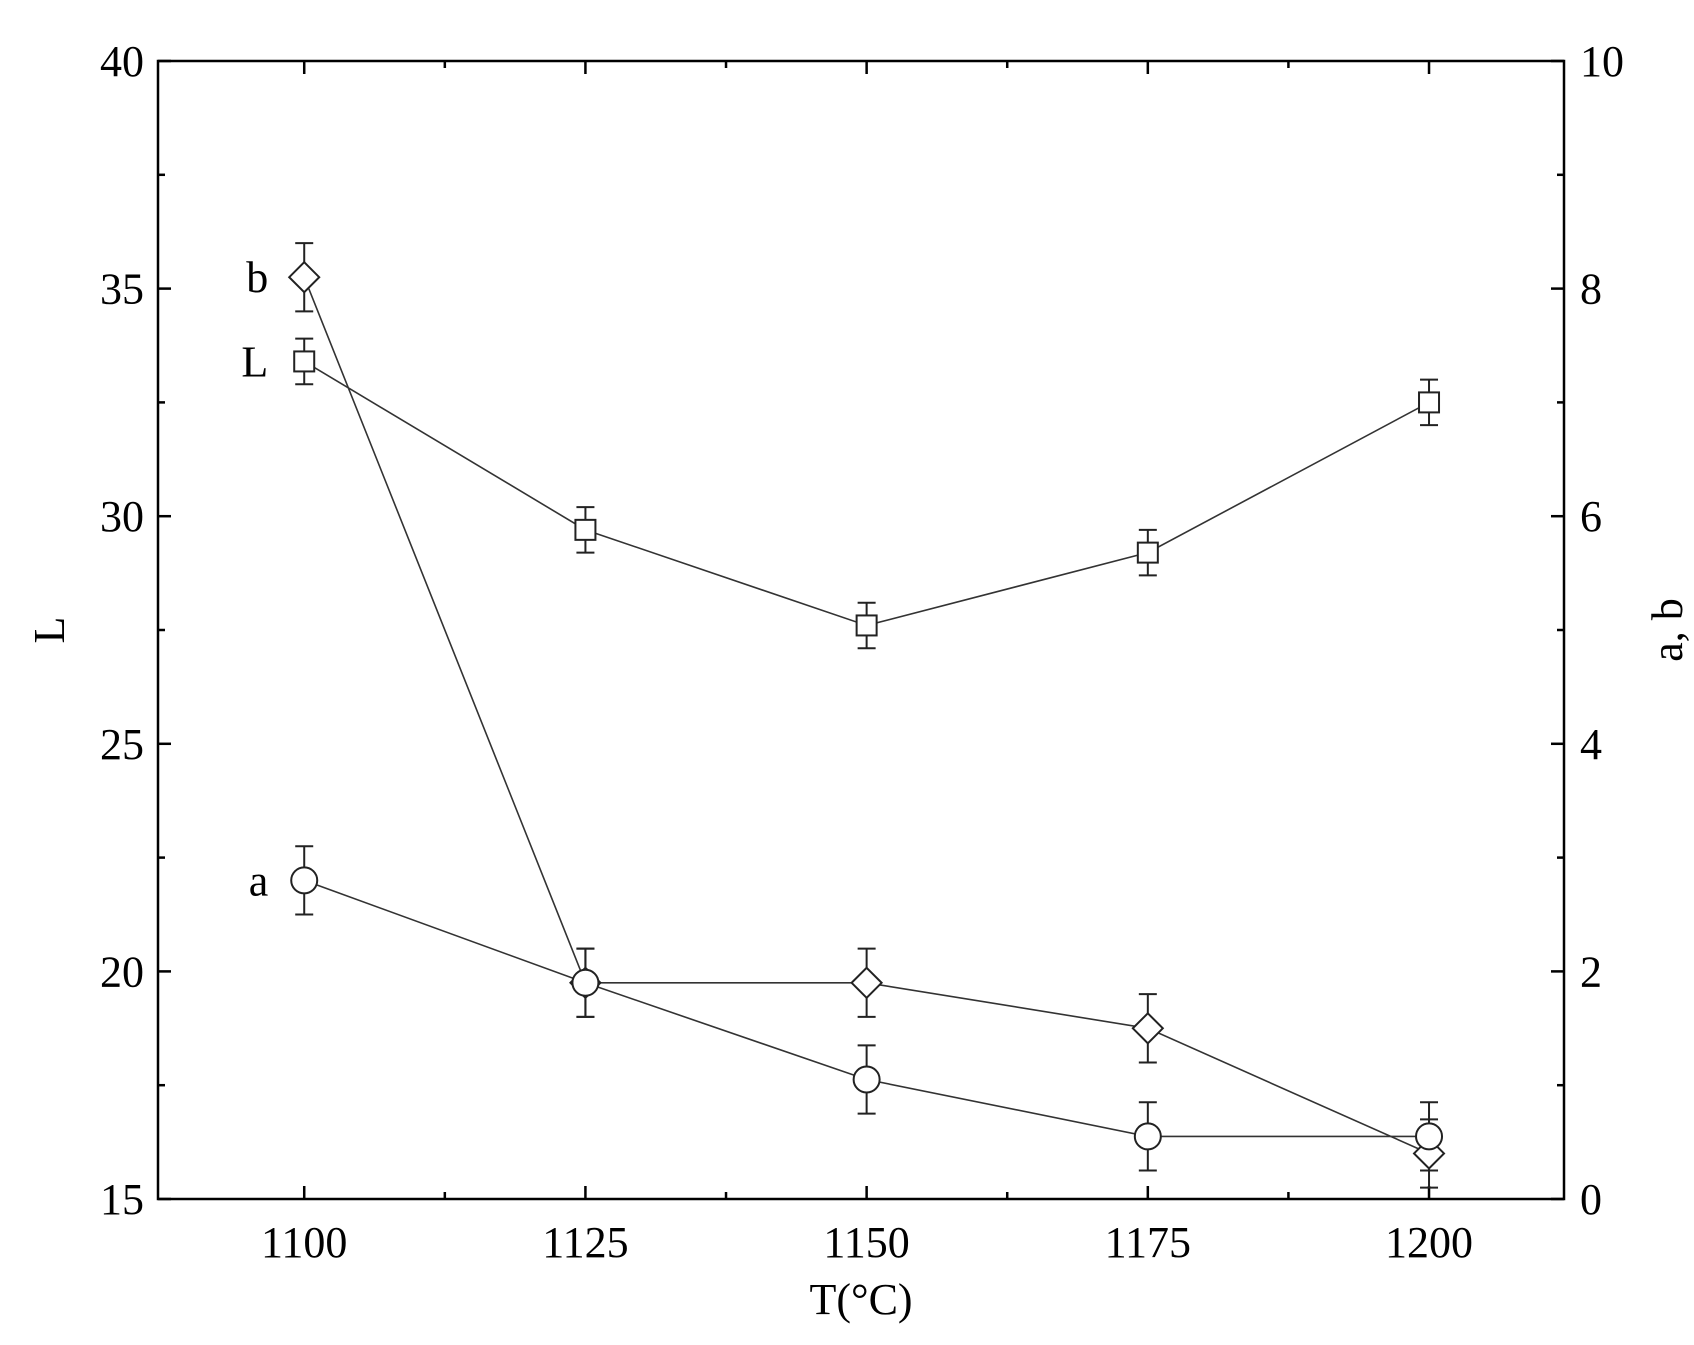 This screenshot has width=1694, height=1345. What do you see at coordinates (1148, 1242) in the screenshot?
I see `x-tick-label: 1175` at bounding box center [1148, 1242].